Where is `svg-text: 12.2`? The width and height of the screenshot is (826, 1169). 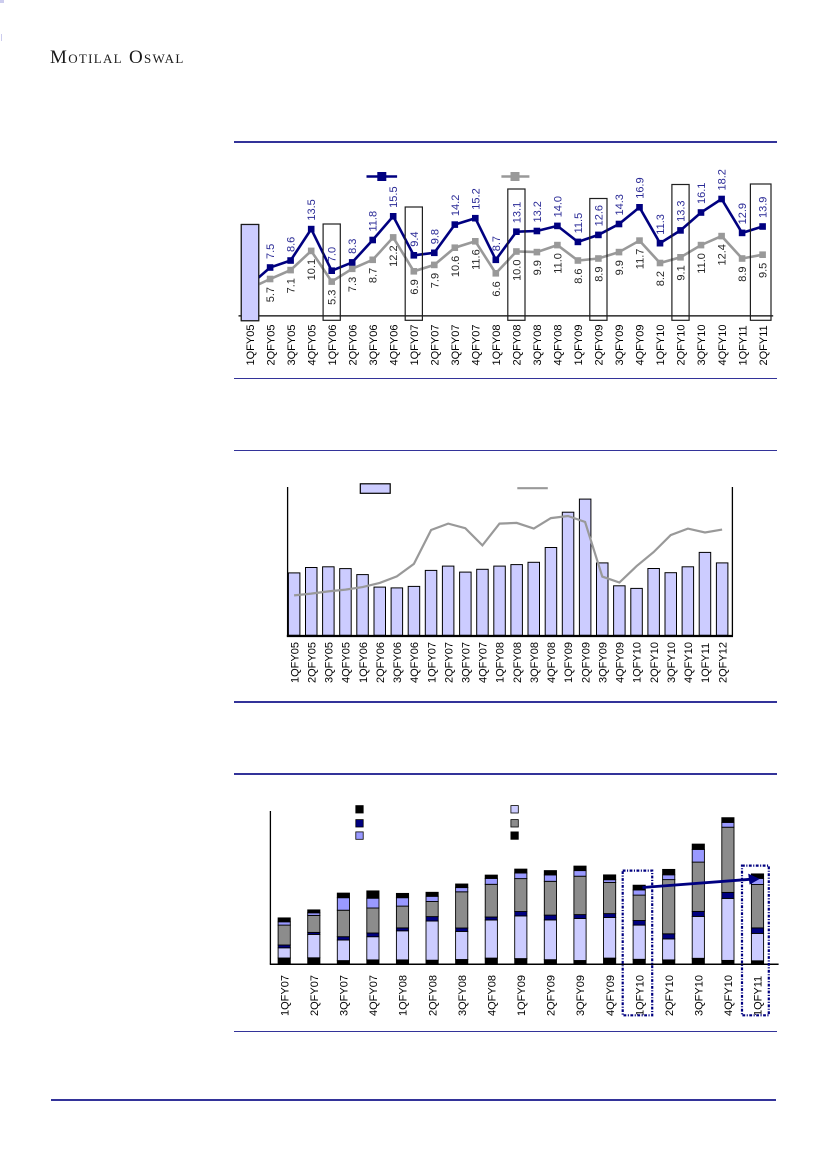 svg-text: 12.2 is located at coordinates (394, 255).